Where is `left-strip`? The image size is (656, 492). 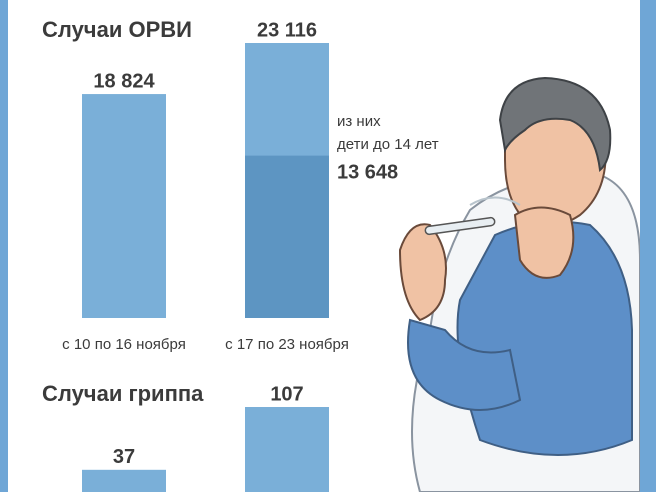 left-strip is located at coordinates (4, 246).